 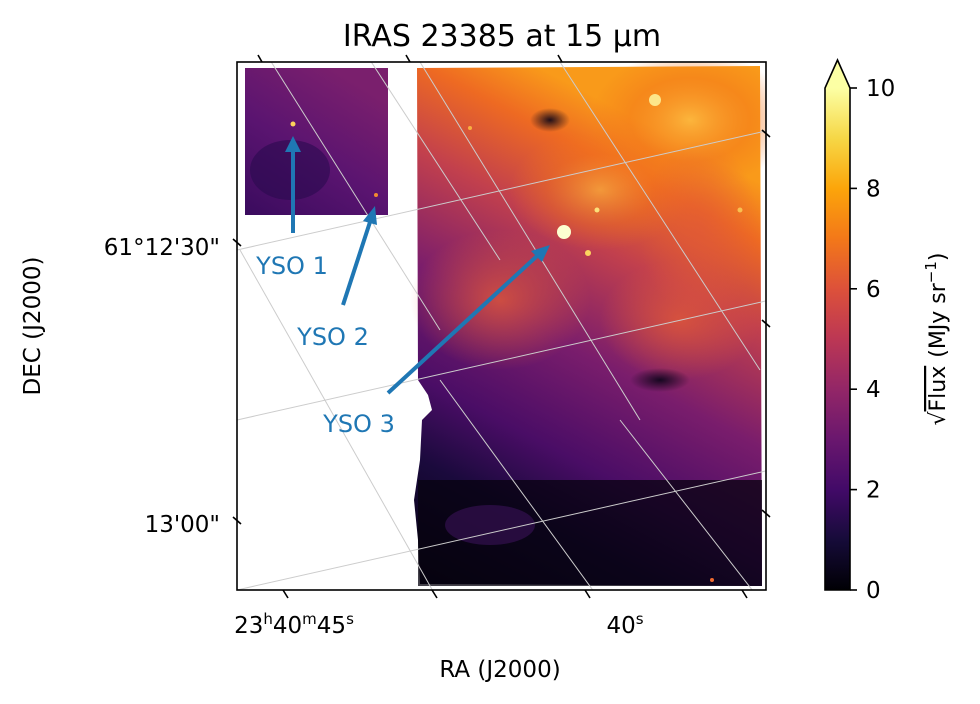 What do you see at coordinates (936, 338) in the screenshot?
I see `colorbar-label: √Flux(MJy sr−1)` at bounding box center [936, 338].